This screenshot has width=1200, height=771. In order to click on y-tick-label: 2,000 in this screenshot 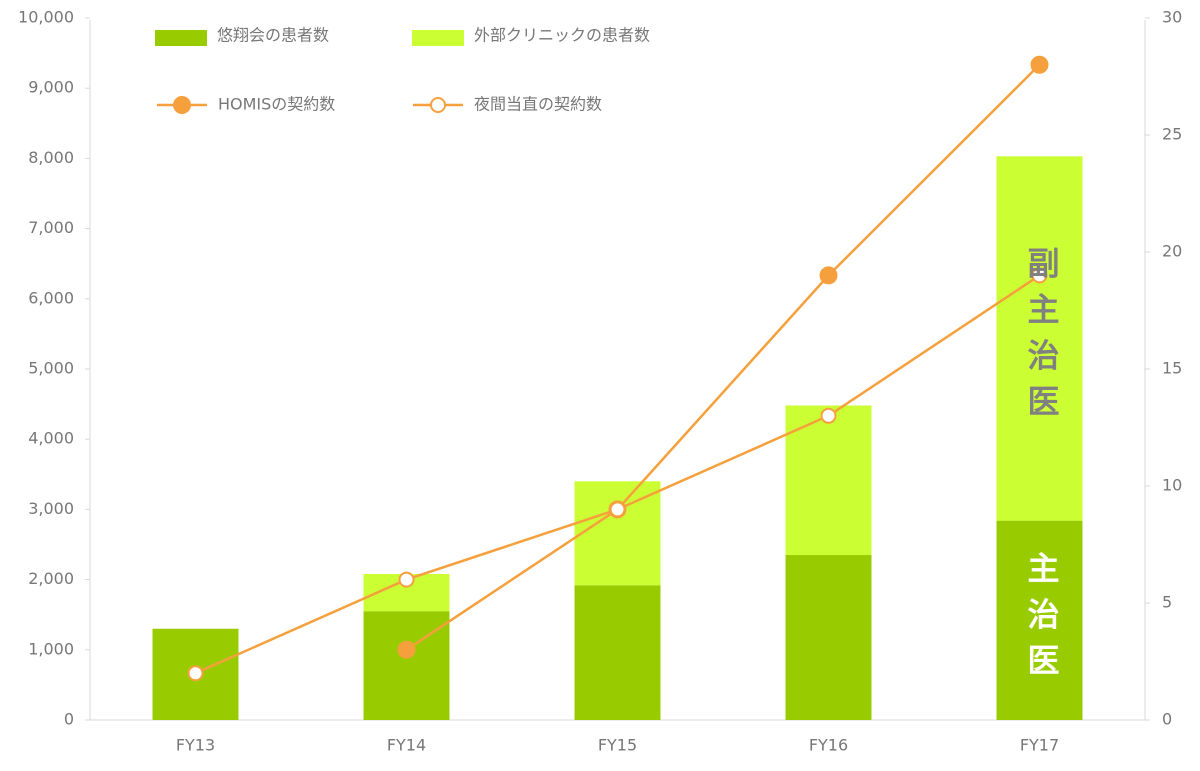, I will do `click(51, 578)`.